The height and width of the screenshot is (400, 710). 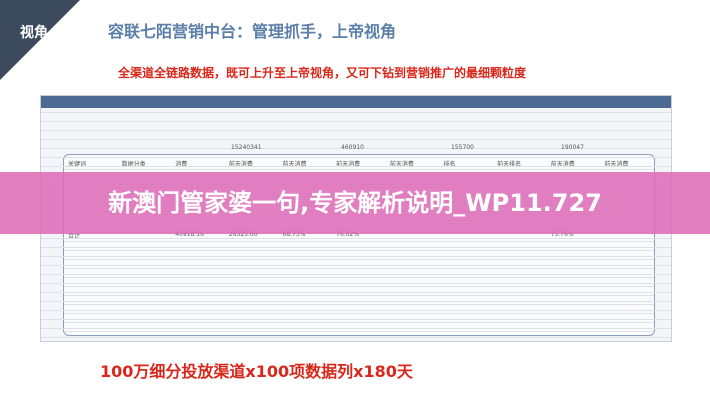 What do you see at coordinates (322, 73) in the screenshot?
I see `subtitle: 全渠道全链路数据，既可上升至上帝视角，又可下钻到营销推广的最细颗粒度` at bounding box center [322, 73].